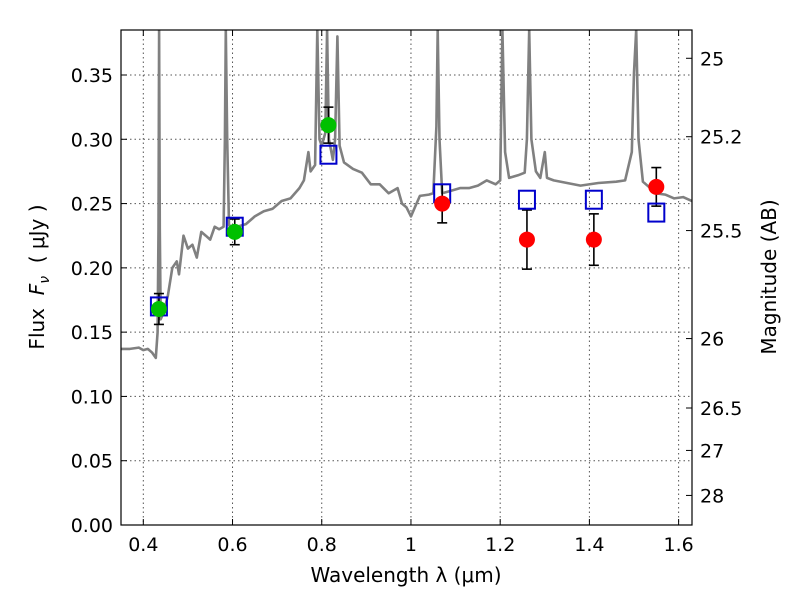  I want to click on y-tick-label: 0.15, so click(92, 333).